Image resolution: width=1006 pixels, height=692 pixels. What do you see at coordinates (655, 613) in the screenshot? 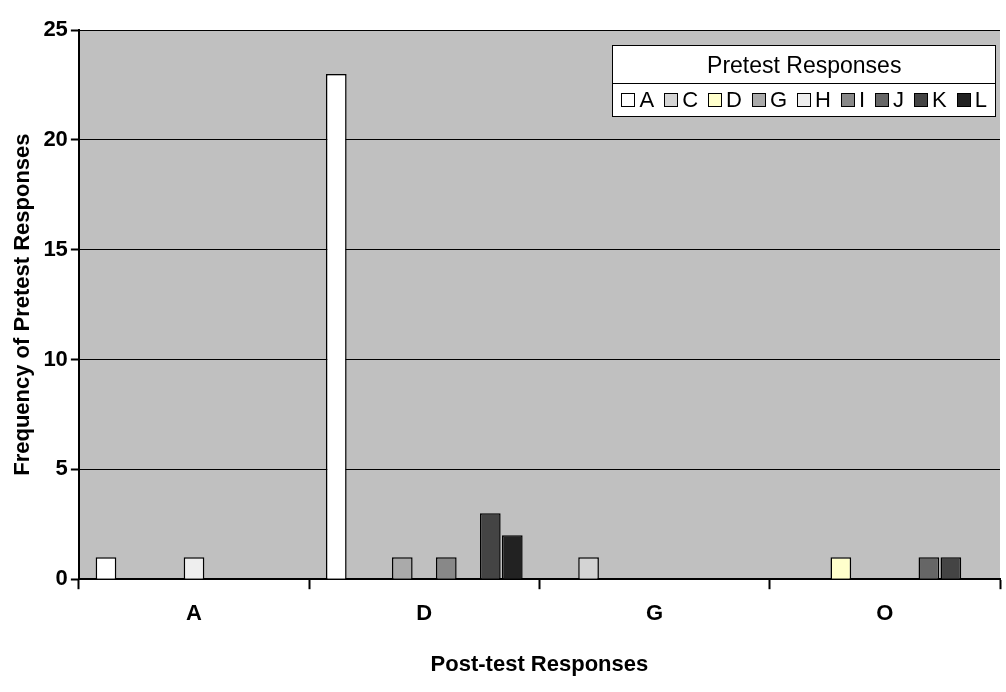
I see `x-tick-label: G` at bounding box center [655, 613].